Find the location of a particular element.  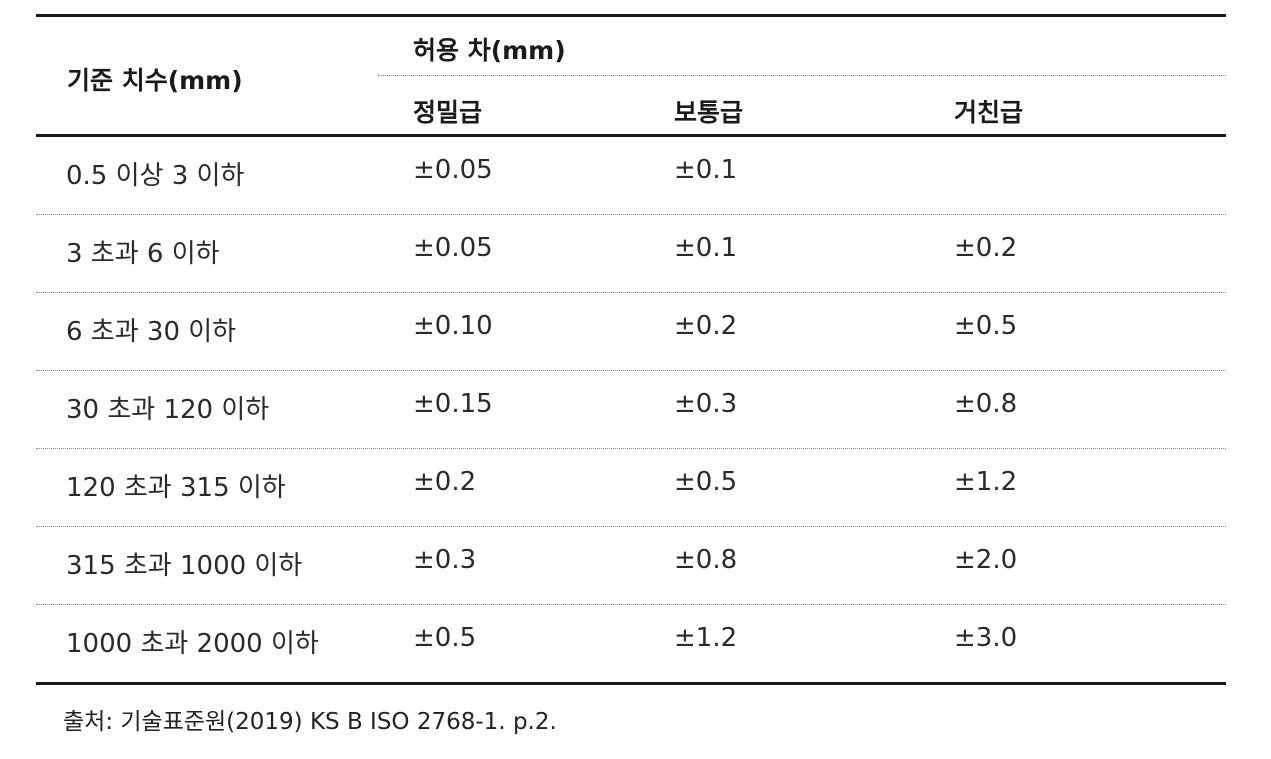

cell-medium: ±0.5 is located at coordinates (706, 482).